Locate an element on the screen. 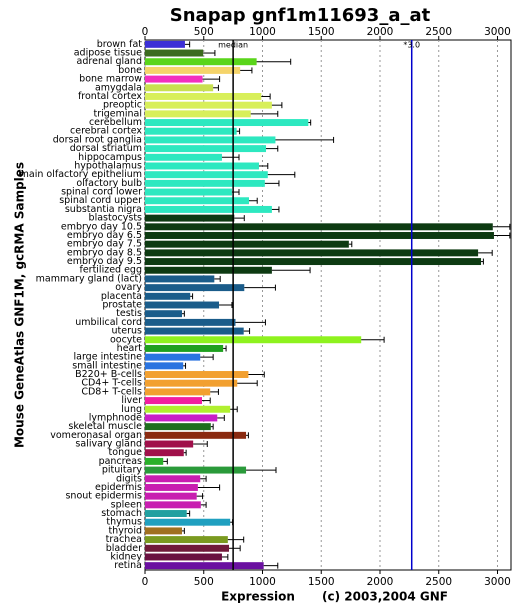 This screenshot has height=610, width=520. category-label: brown fat is located at coordinates (120, 44).